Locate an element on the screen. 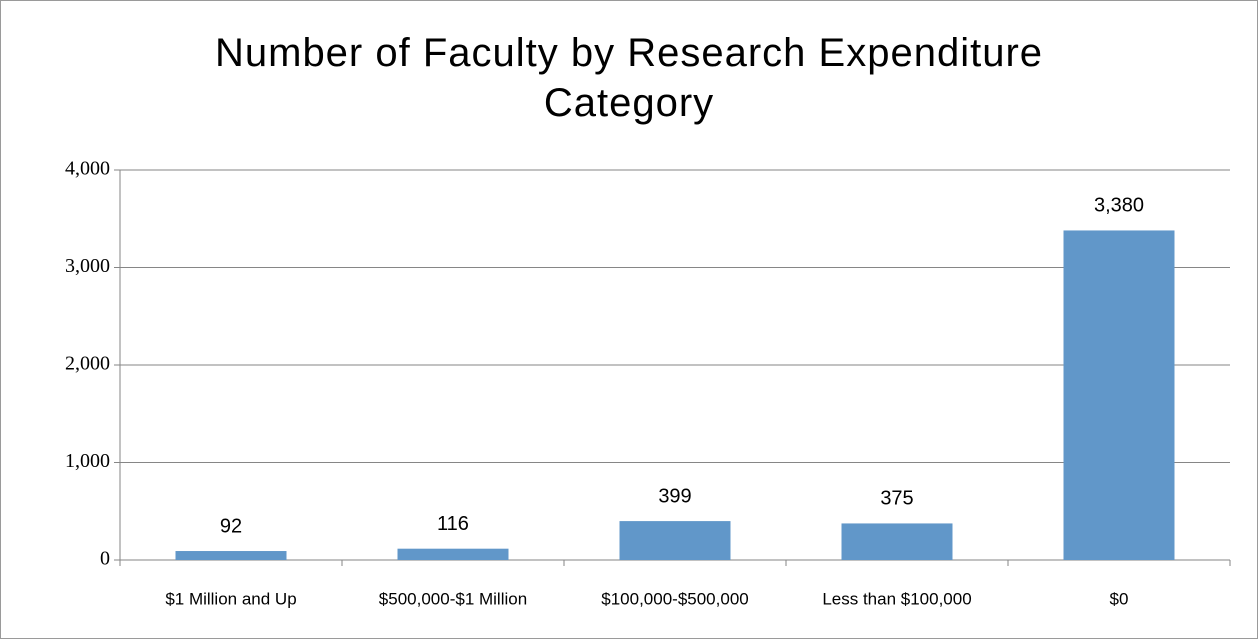  y-tick-label: 0 is located at coordinates (105, 559).